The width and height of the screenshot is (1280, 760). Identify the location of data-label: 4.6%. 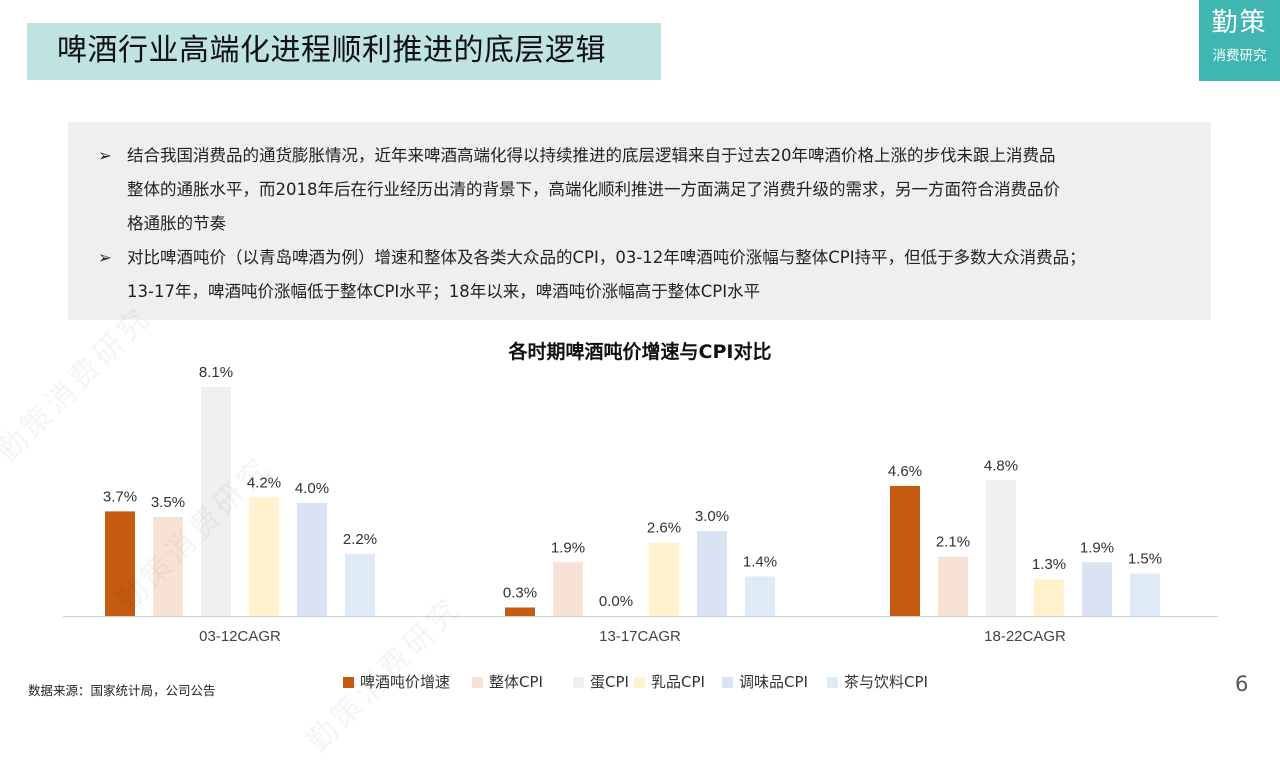
(905, 471).